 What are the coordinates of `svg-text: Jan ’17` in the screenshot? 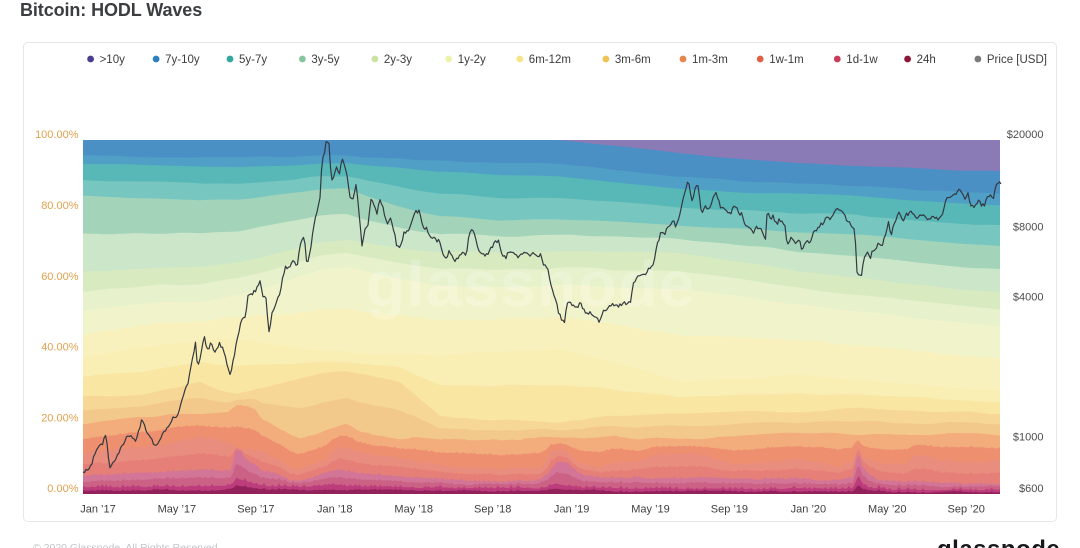 It's located at (97, 510).